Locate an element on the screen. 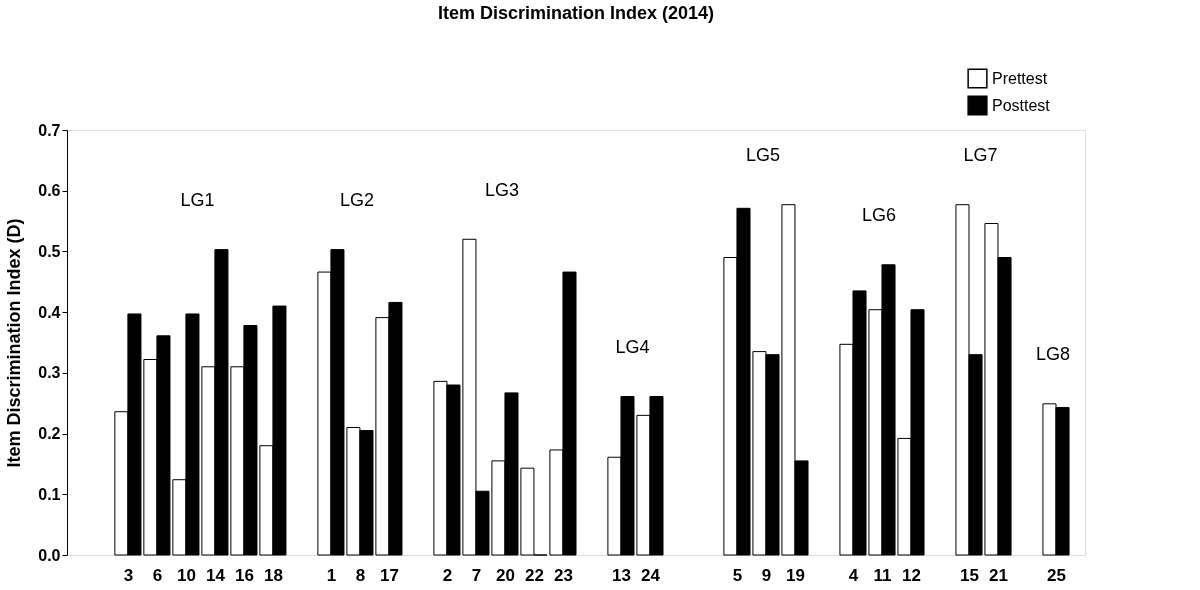 This screenshot has width=1200, height=590. y-tick-label: 0.1 is located at coordinates (49, 494).